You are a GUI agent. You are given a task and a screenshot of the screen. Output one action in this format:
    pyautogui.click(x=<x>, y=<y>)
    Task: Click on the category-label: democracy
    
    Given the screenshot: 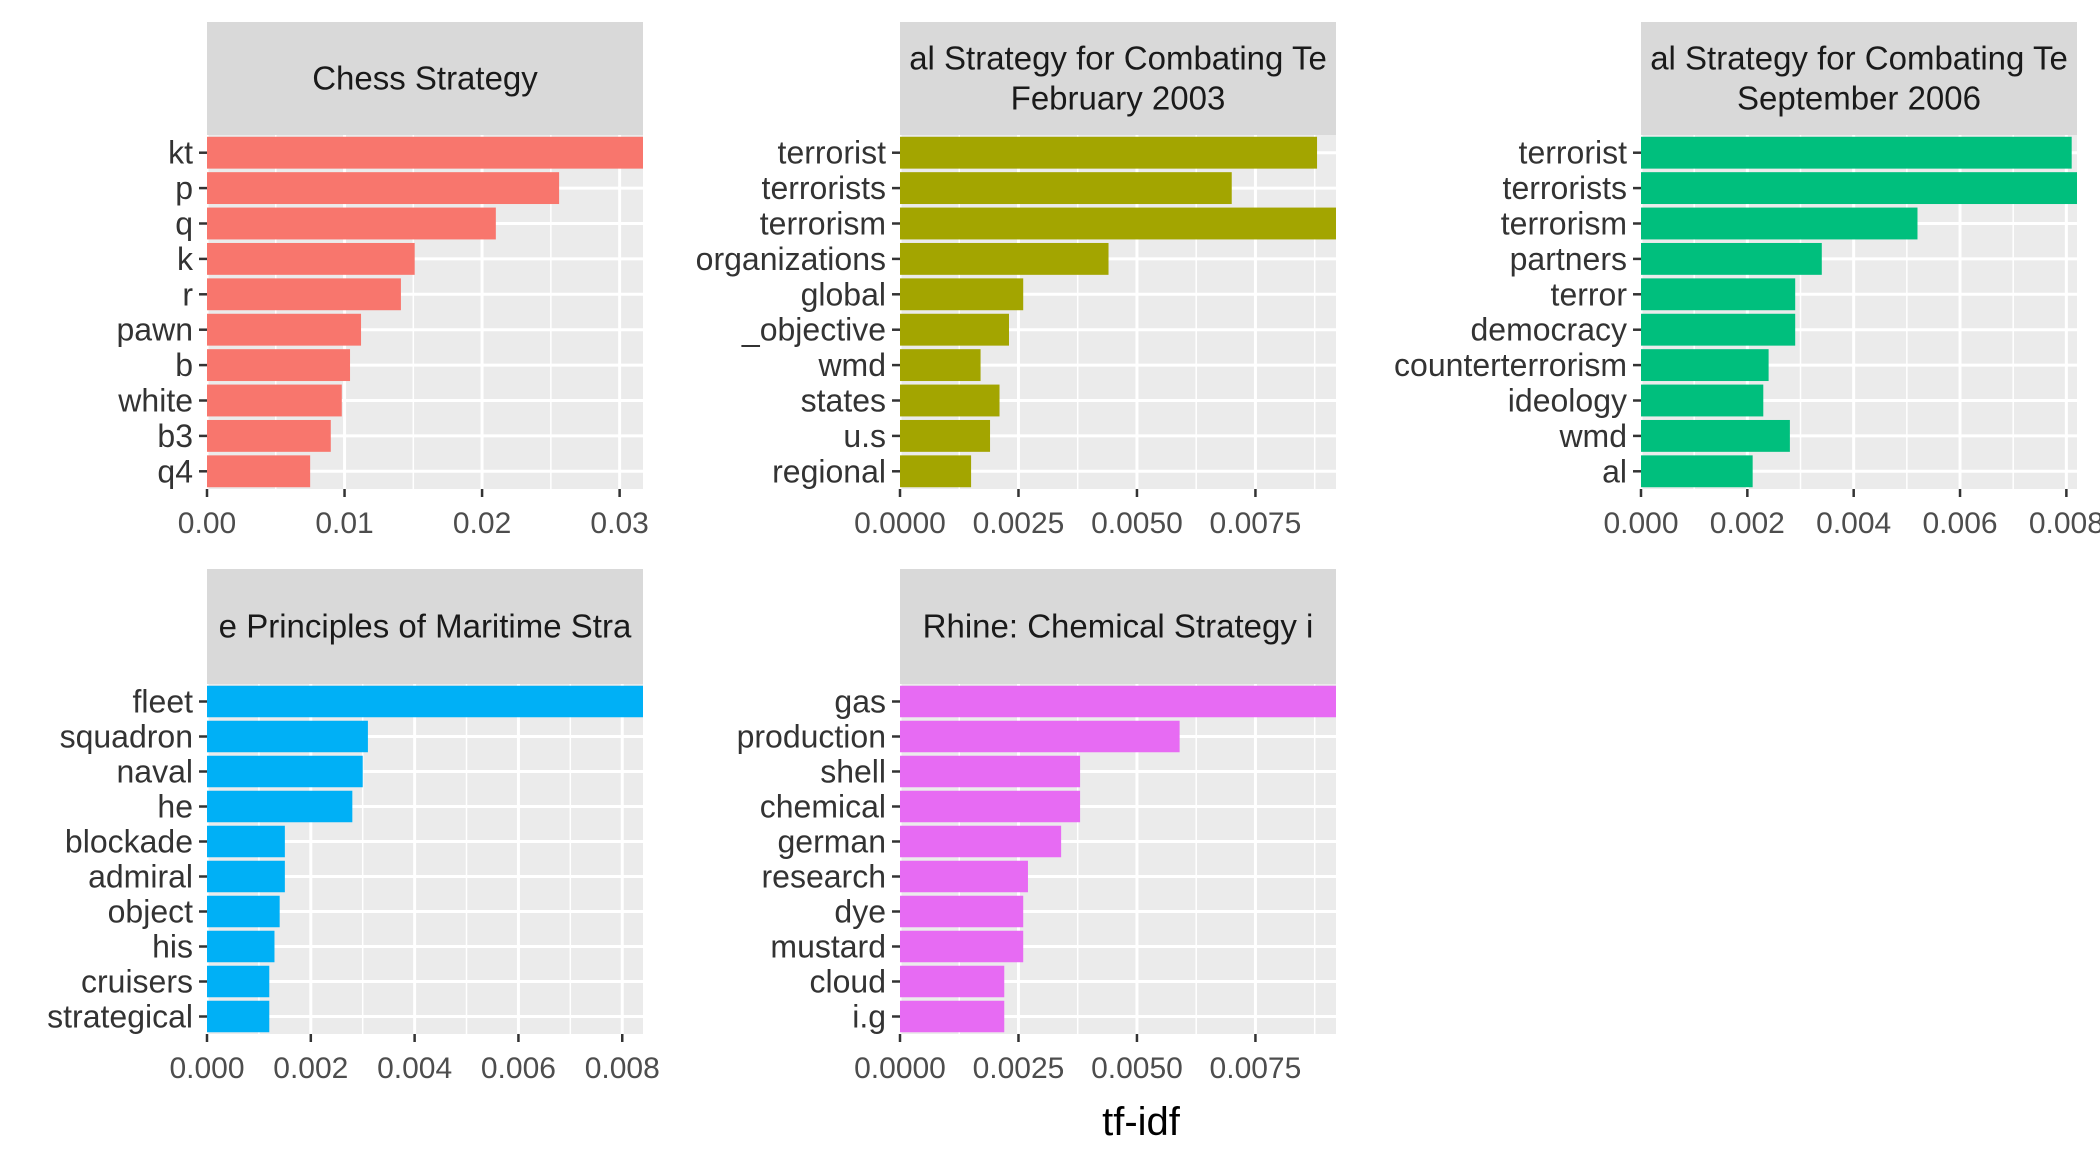 What is the action you would take?
    pyautogui.click(x=1549, y=330)
    